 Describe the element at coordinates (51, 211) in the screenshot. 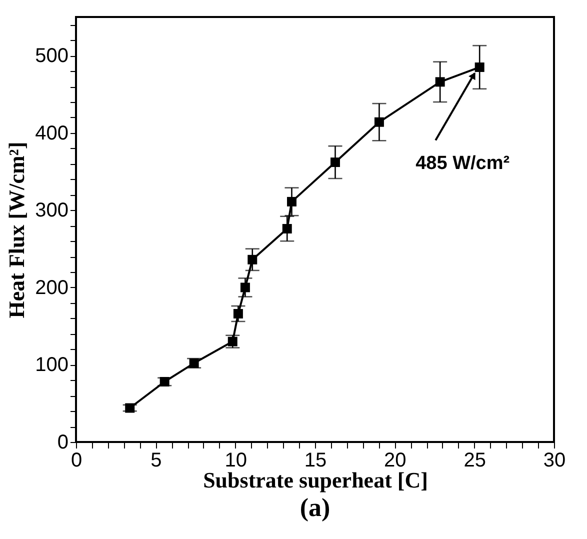

I see `y-tick-label: 300` at that location.